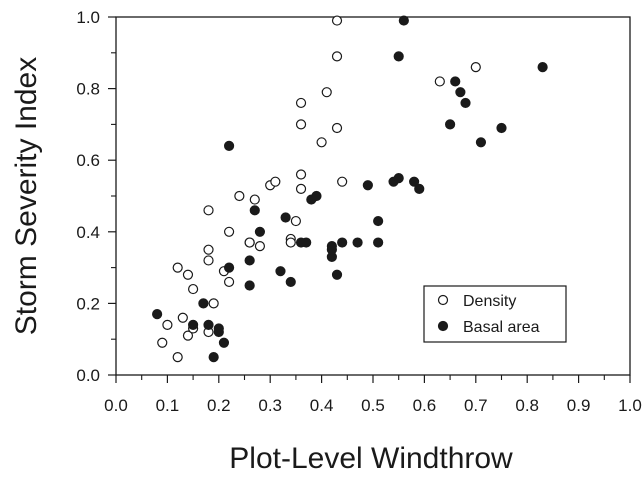  Describe the element at coordinates (579, 405) in the screenshot. I see `x-tick-label: 0.9` at that location.